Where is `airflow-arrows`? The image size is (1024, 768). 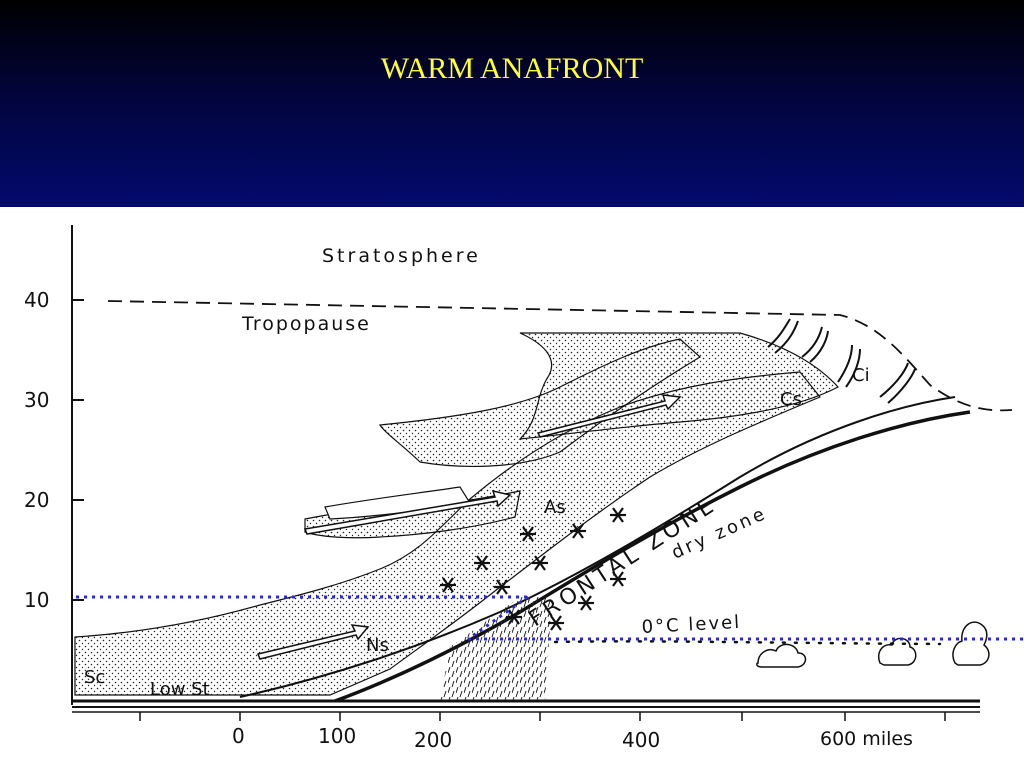
airflow-arrows is located at coordinates (469, 527).